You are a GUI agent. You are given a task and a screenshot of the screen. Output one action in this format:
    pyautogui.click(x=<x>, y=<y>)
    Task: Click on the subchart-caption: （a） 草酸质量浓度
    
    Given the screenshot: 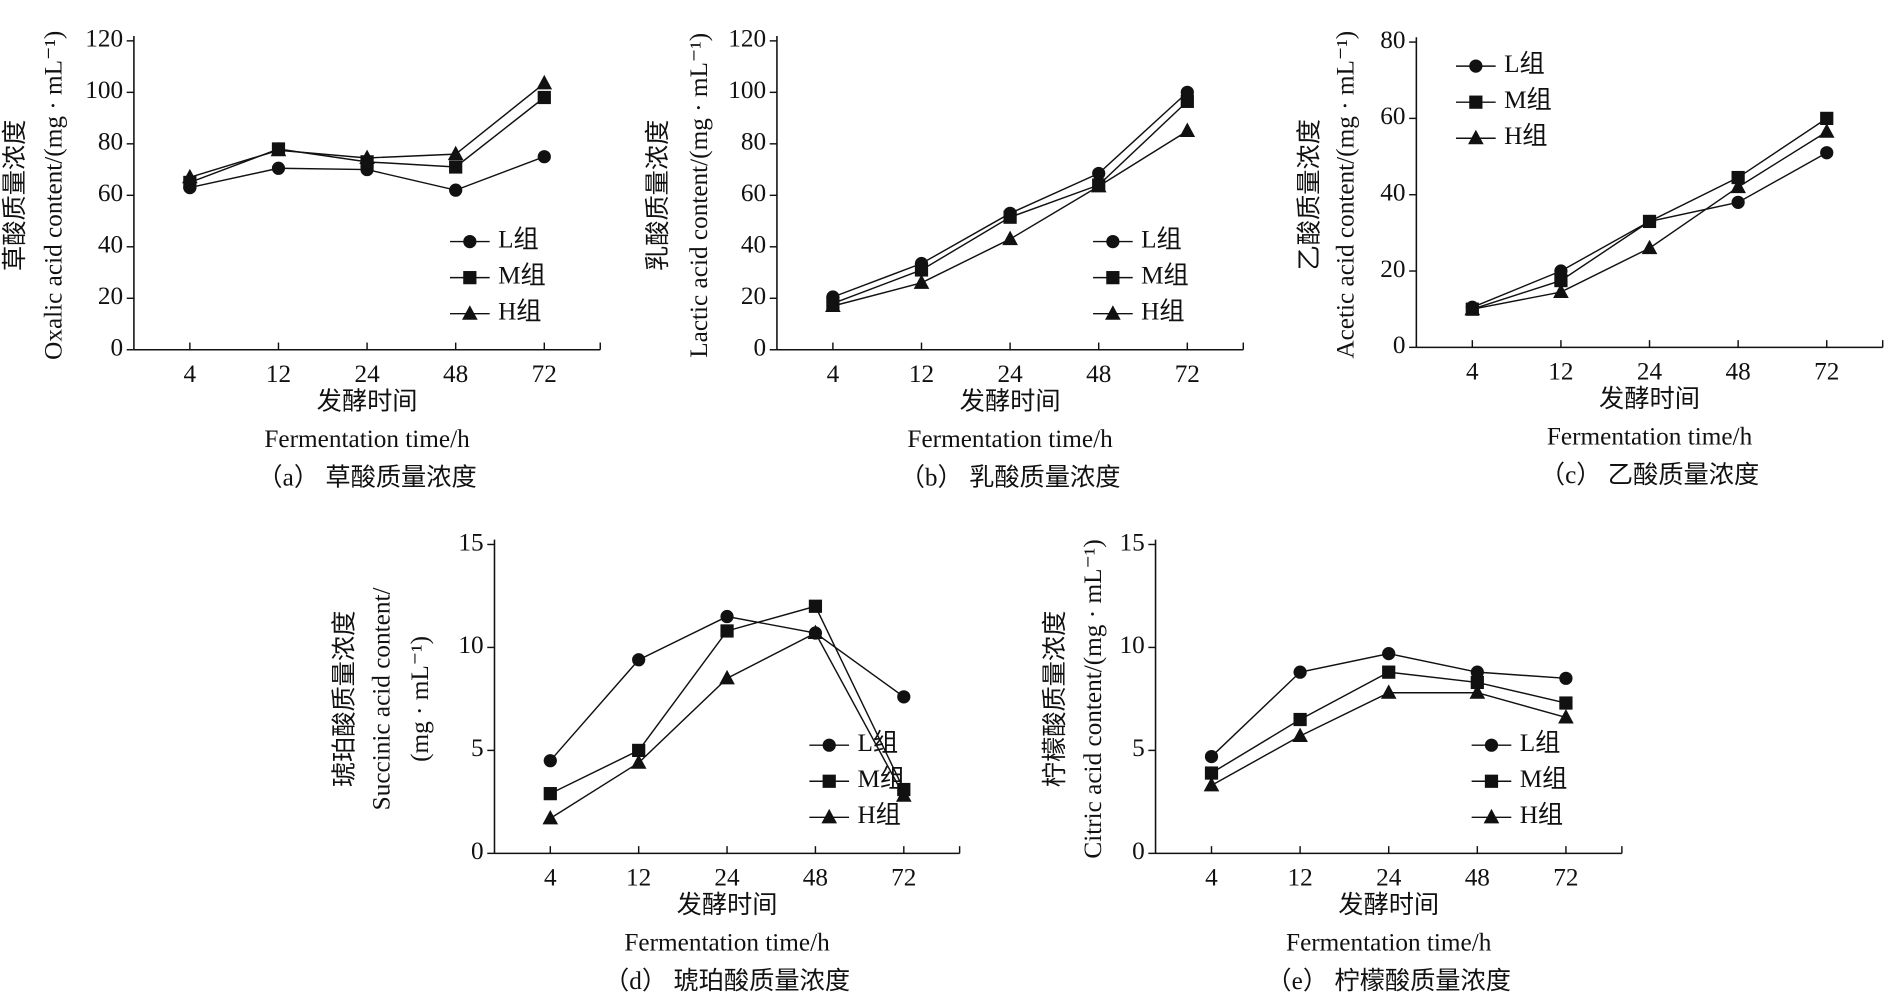 What is the action you would take?
    pyautogui.click(x=366, y=477)
    